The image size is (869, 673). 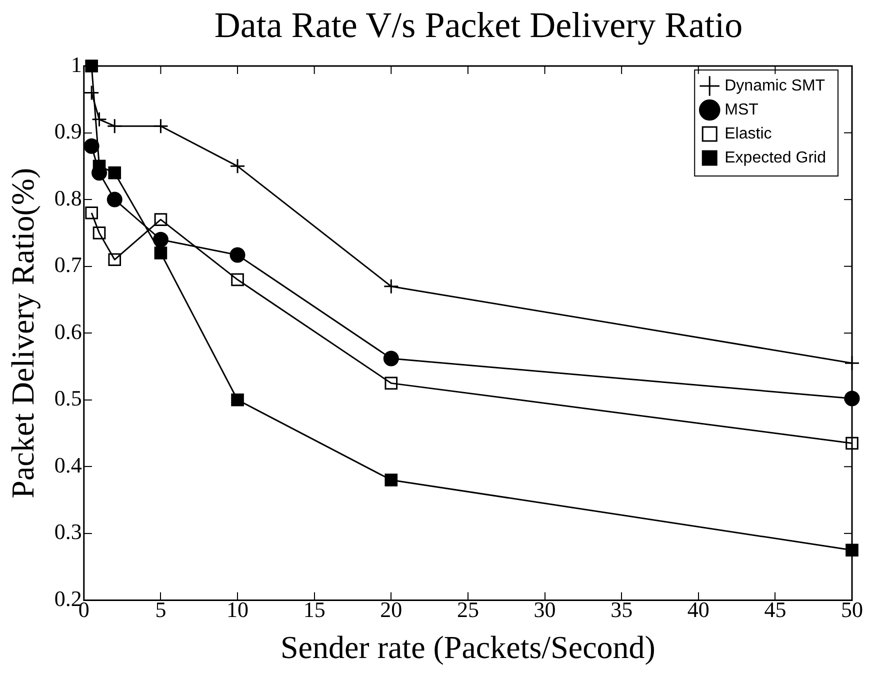 I want to click on x-tick-label: 5, so click(x=160, y=609).